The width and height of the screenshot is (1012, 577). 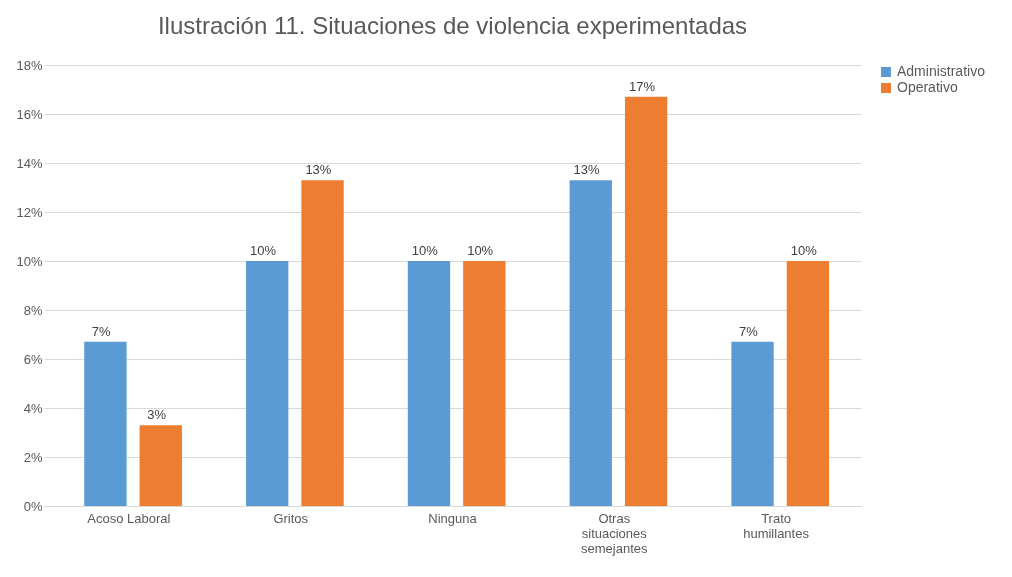 I want to click on x-tick-label: Trato humillantes, so click(x=776, y=525).